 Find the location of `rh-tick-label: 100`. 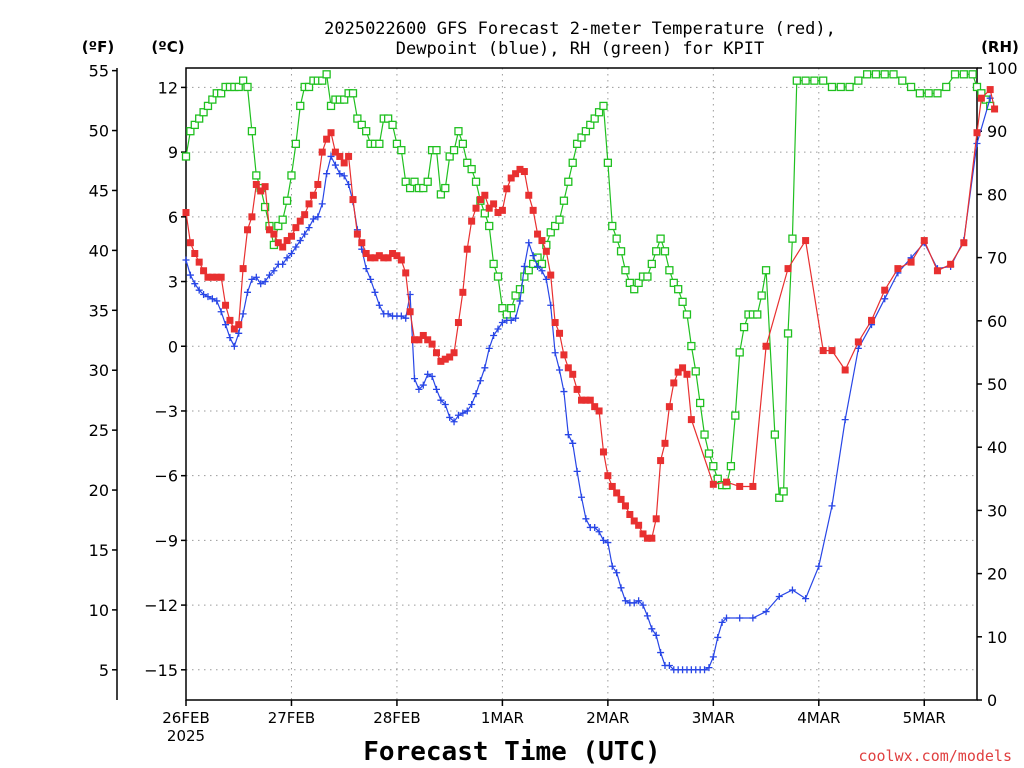

rh-tick-label: 100 is located at coordinates (1002, 68).